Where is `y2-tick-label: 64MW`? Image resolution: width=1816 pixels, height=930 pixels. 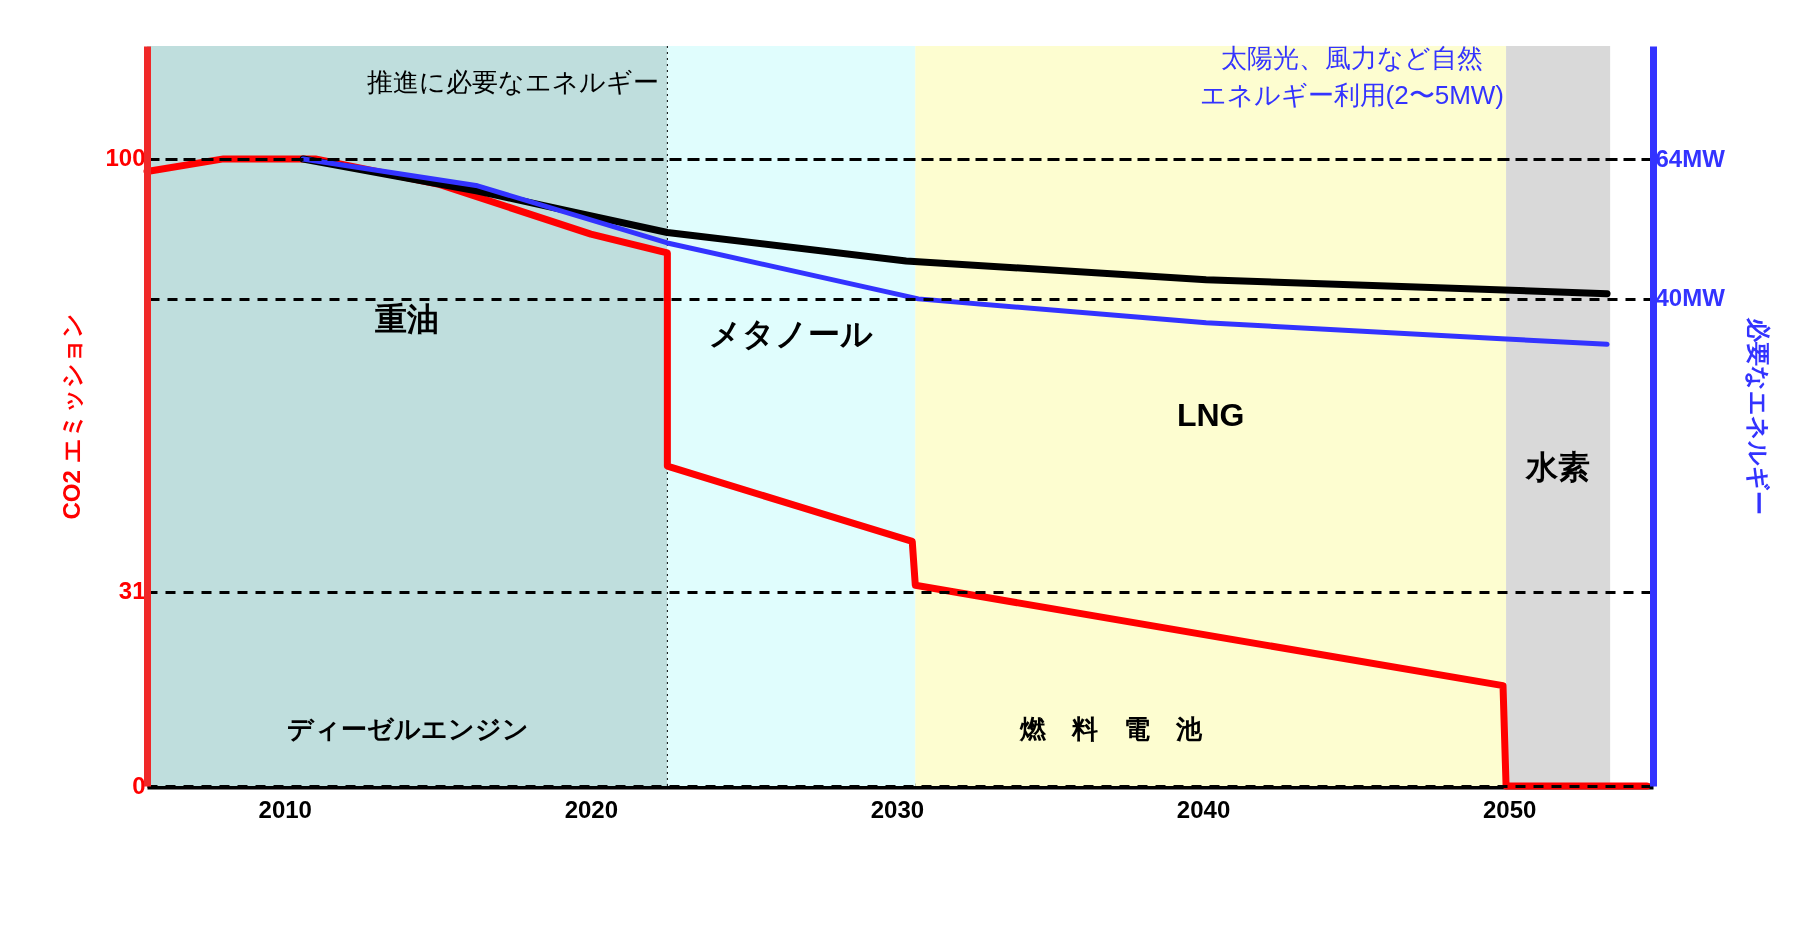
y2-tick-label: 64MW is located at coordinates (1690, 158).